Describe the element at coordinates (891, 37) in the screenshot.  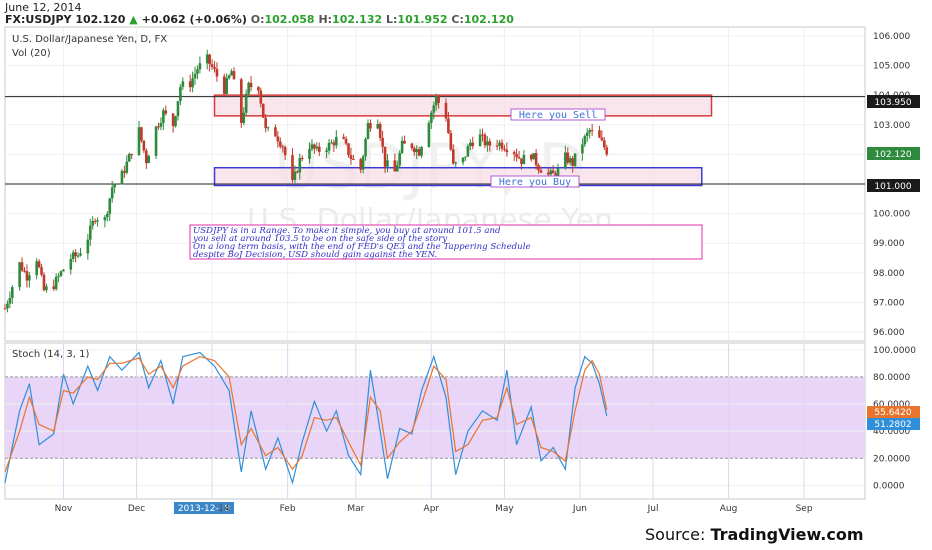
I see `main-y-tick-label: 106.000` at that location.